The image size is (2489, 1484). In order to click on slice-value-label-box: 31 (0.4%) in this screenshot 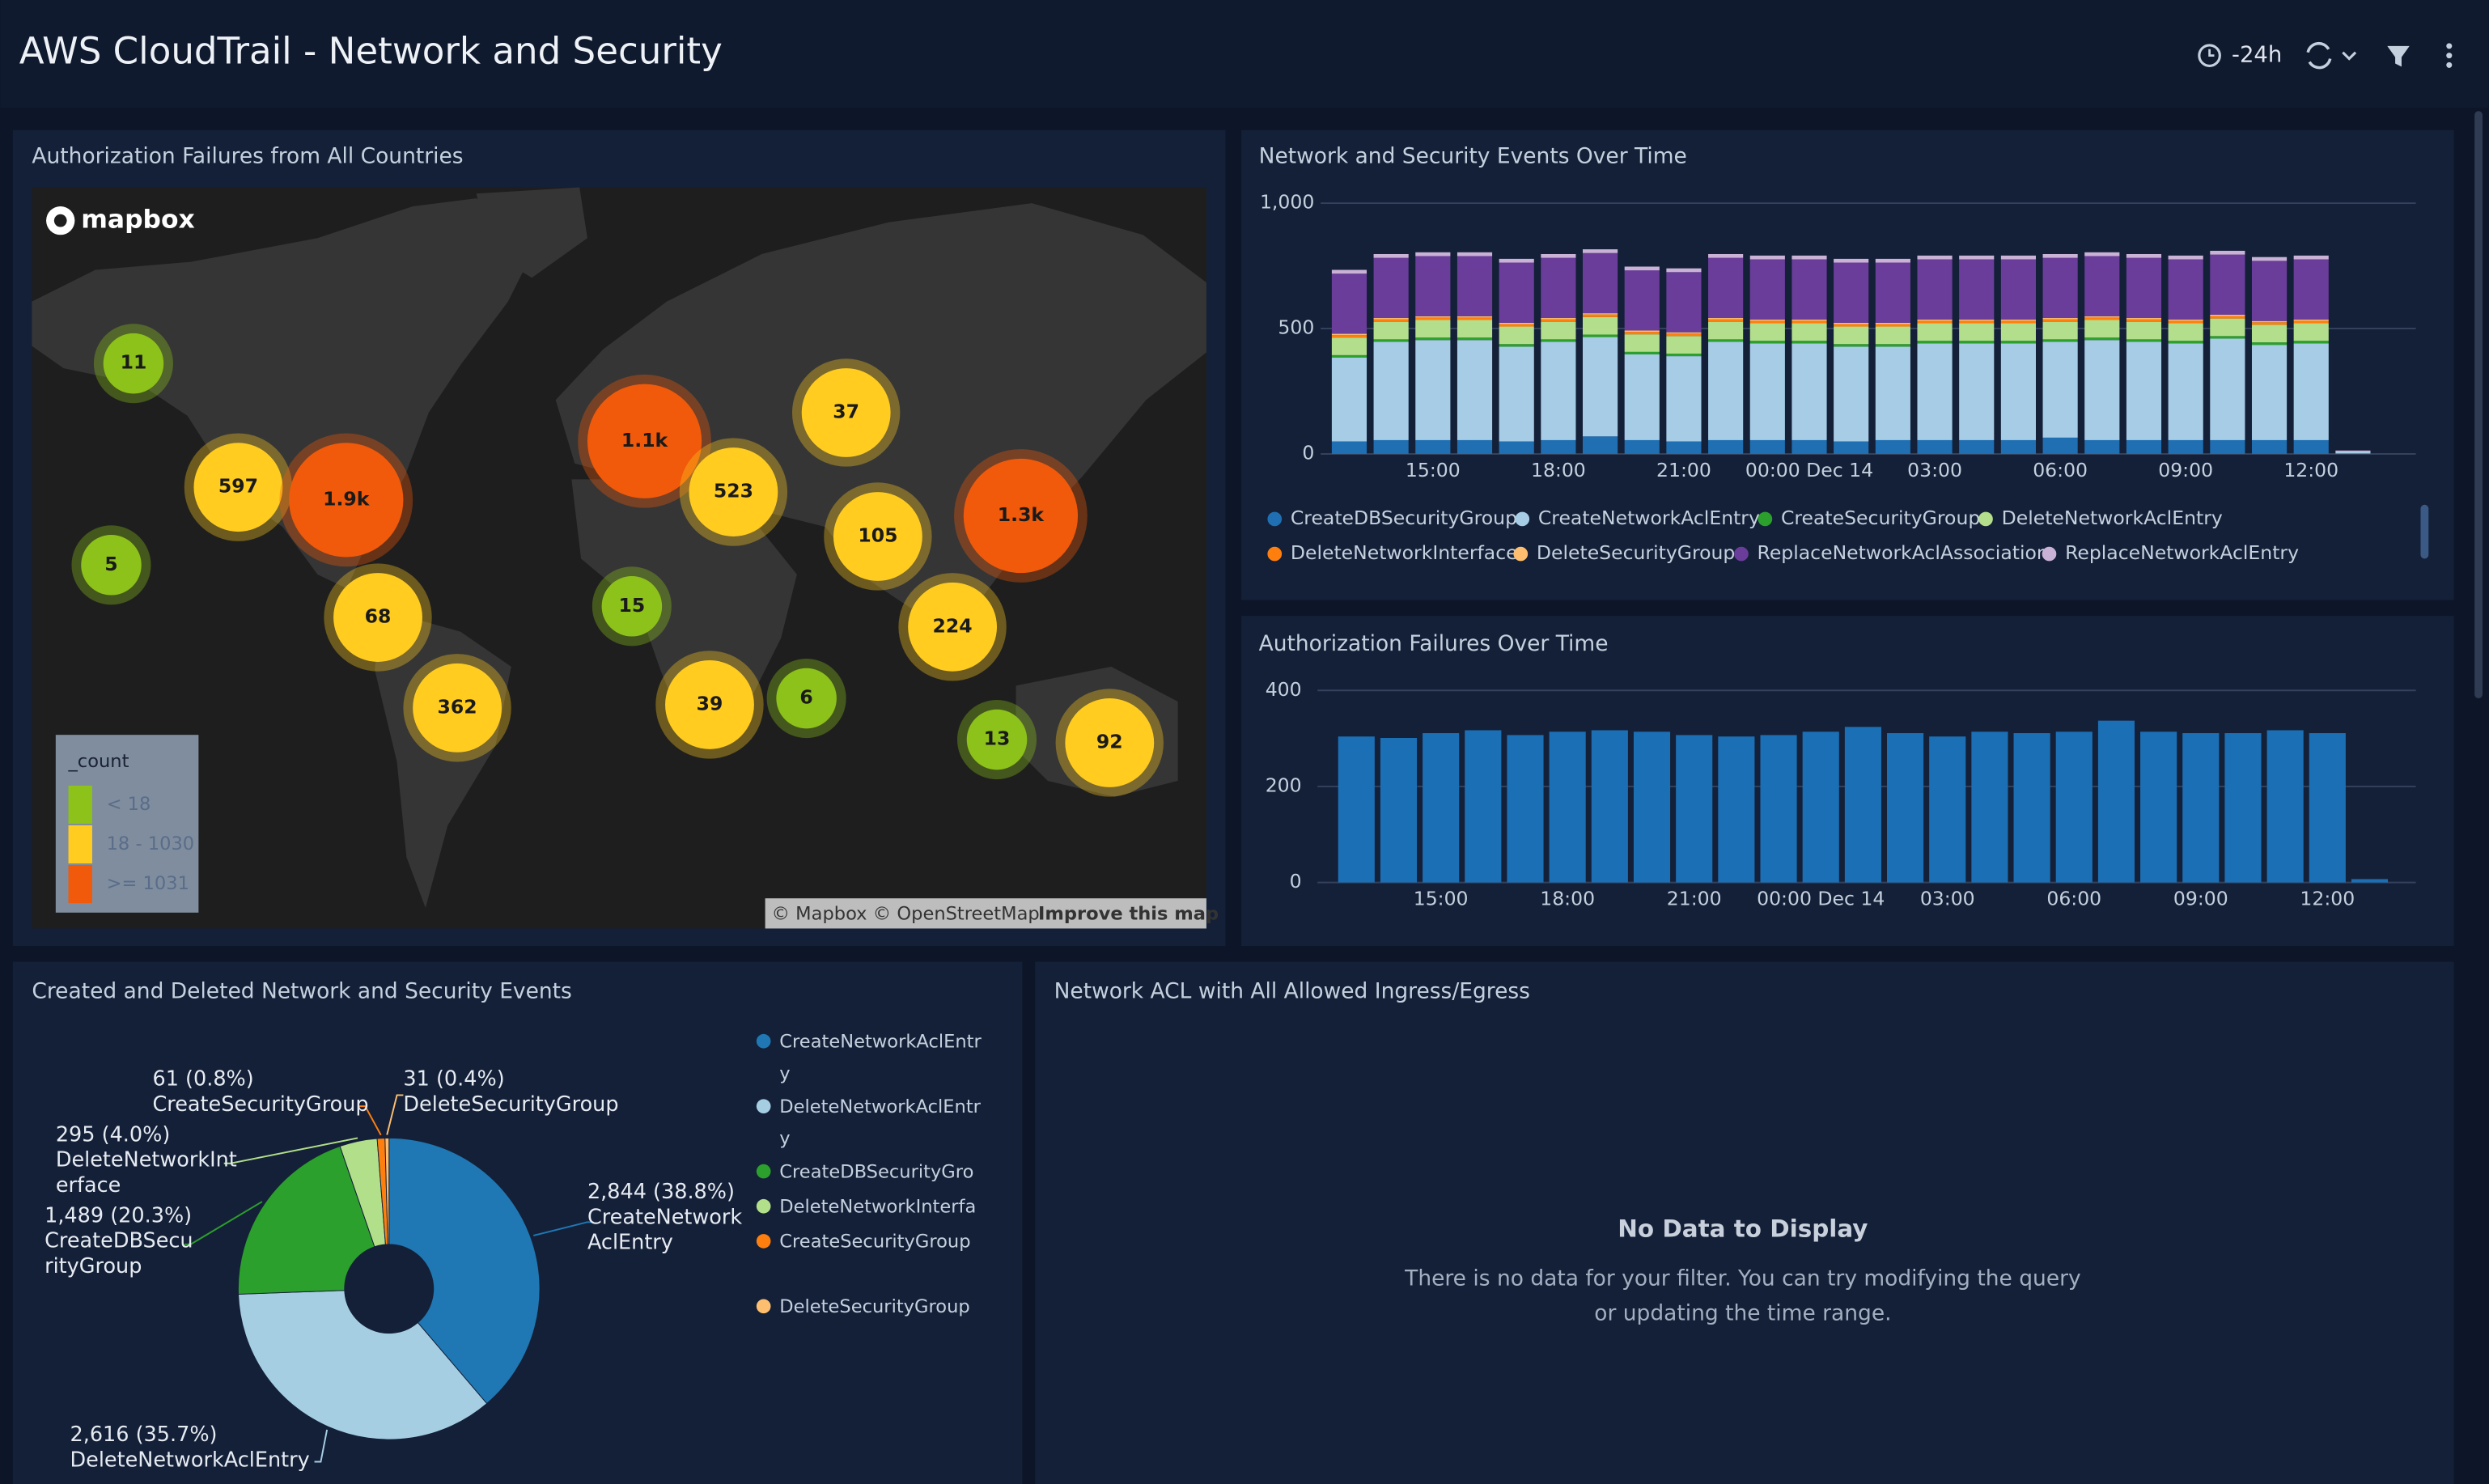, I will do `click(454, 1080)`.